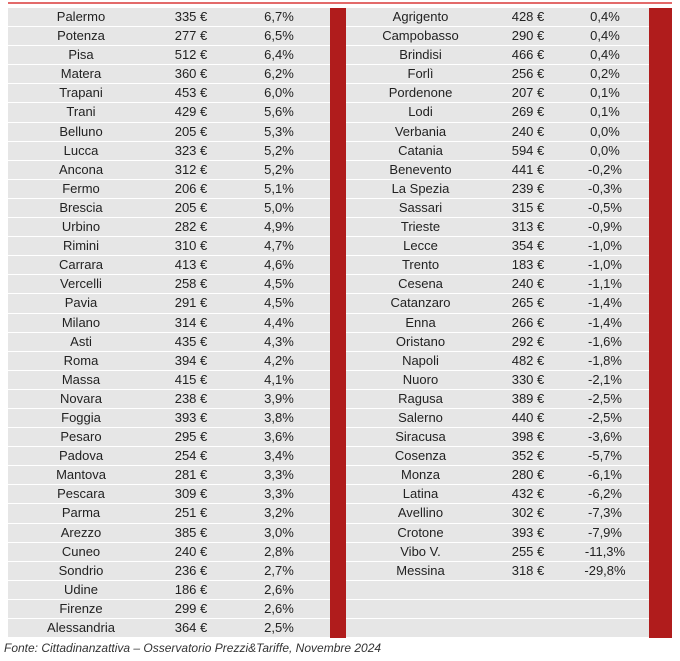  Describe the element at coordinates (169, 552) in the screenshot. I see `table-row: Cuneo 240 € 2,8%` at that location.